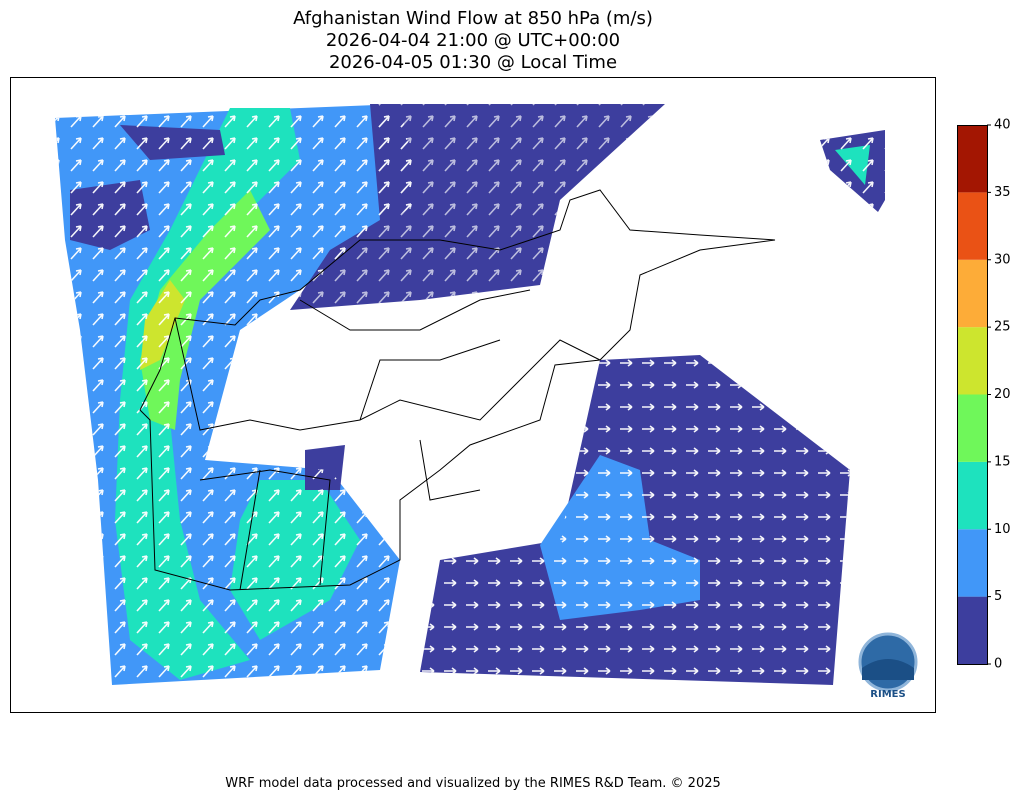  What do you see at coordinates (1002, 327) in the screenshot?
I see `colorbar-tick-label: 25` at bounding box center [1002, 327].